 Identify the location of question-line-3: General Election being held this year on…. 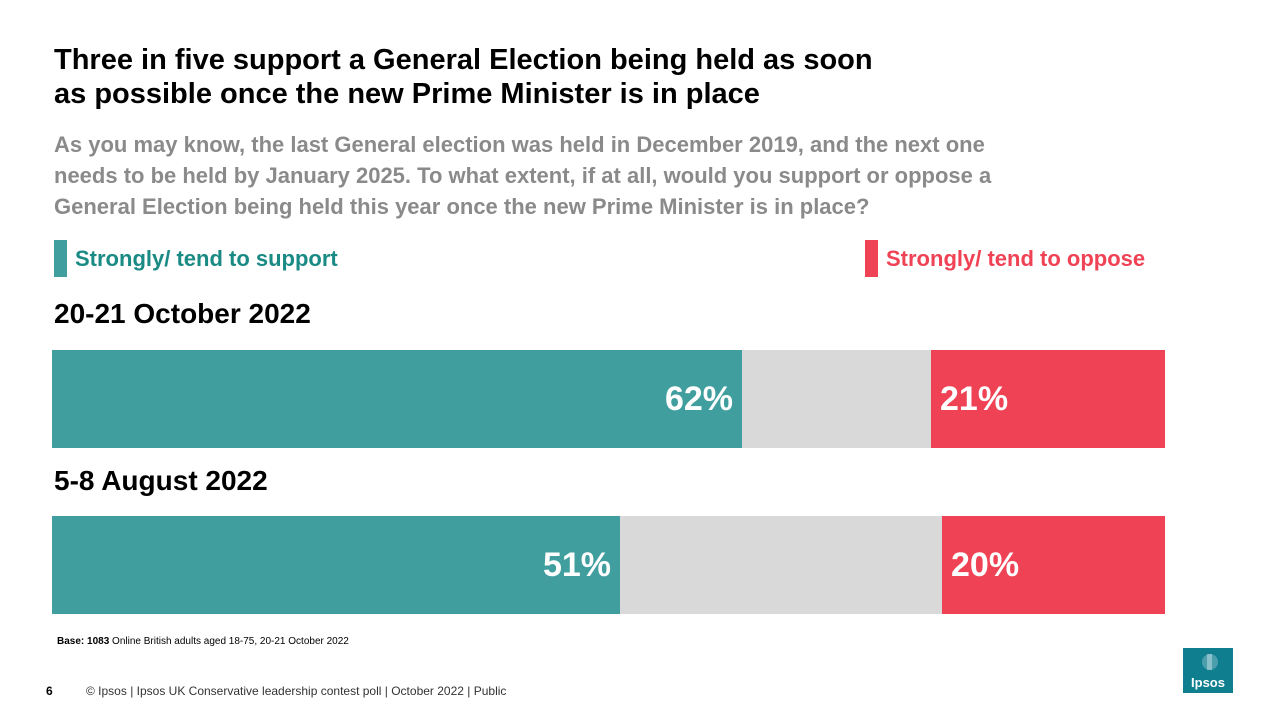
(462, 206).